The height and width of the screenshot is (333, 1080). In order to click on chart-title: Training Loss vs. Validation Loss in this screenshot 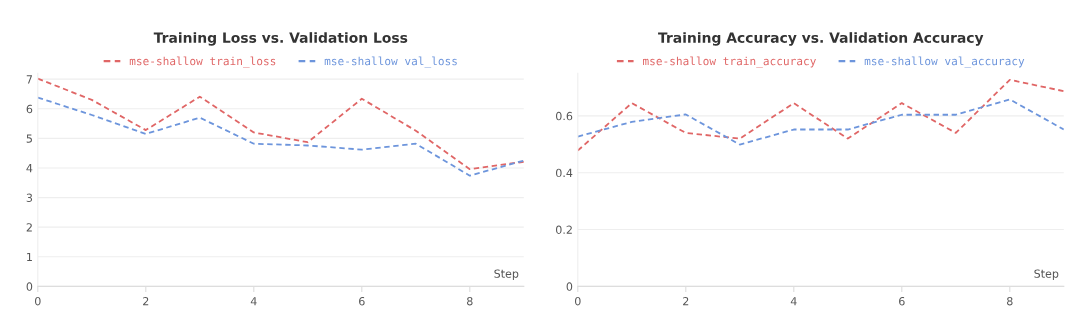, I will do `click(280, 39)`.